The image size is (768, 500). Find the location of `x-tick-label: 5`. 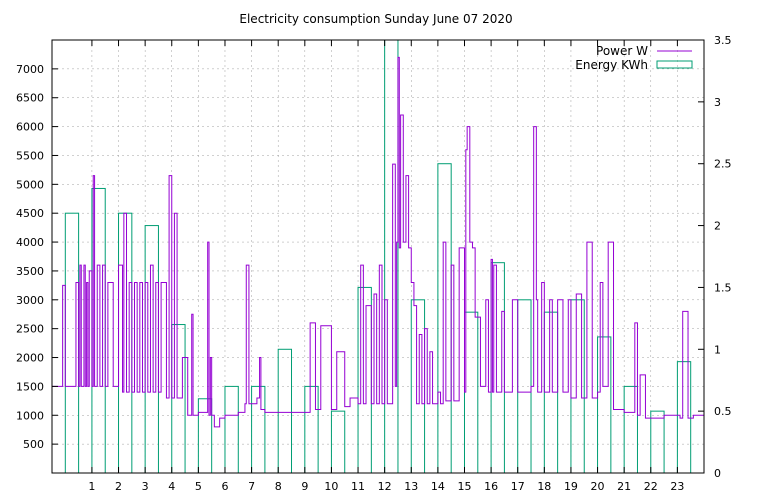

x-tick-label: 5 is located at coordinates (198, 486).